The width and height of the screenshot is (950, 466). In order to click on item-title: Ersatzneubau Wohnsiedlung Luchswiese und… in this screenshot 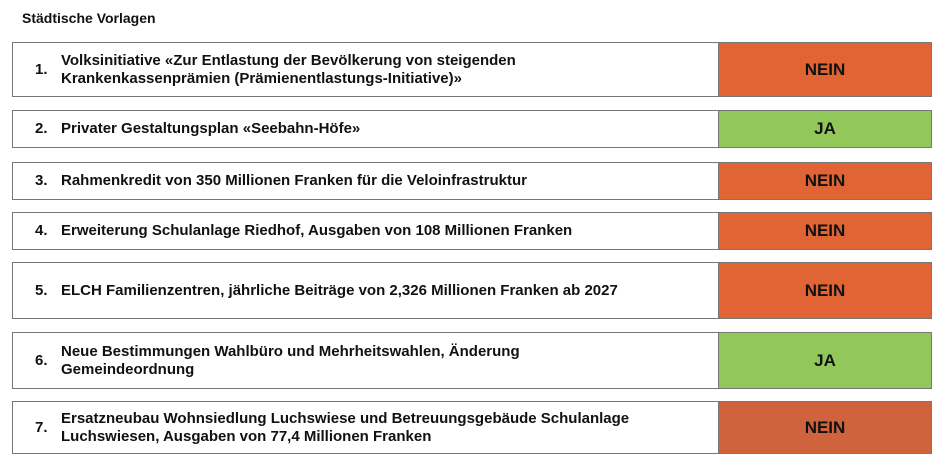, I will do `click(345, 427)`.